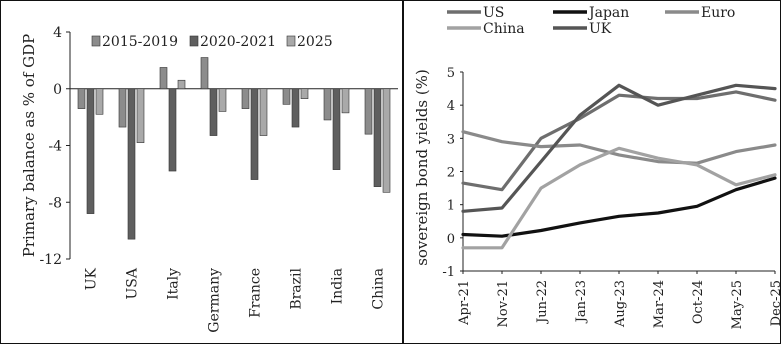 This screenshot has height=344, width=781. I want to click on x-tick-label: India, so click(338, 286).